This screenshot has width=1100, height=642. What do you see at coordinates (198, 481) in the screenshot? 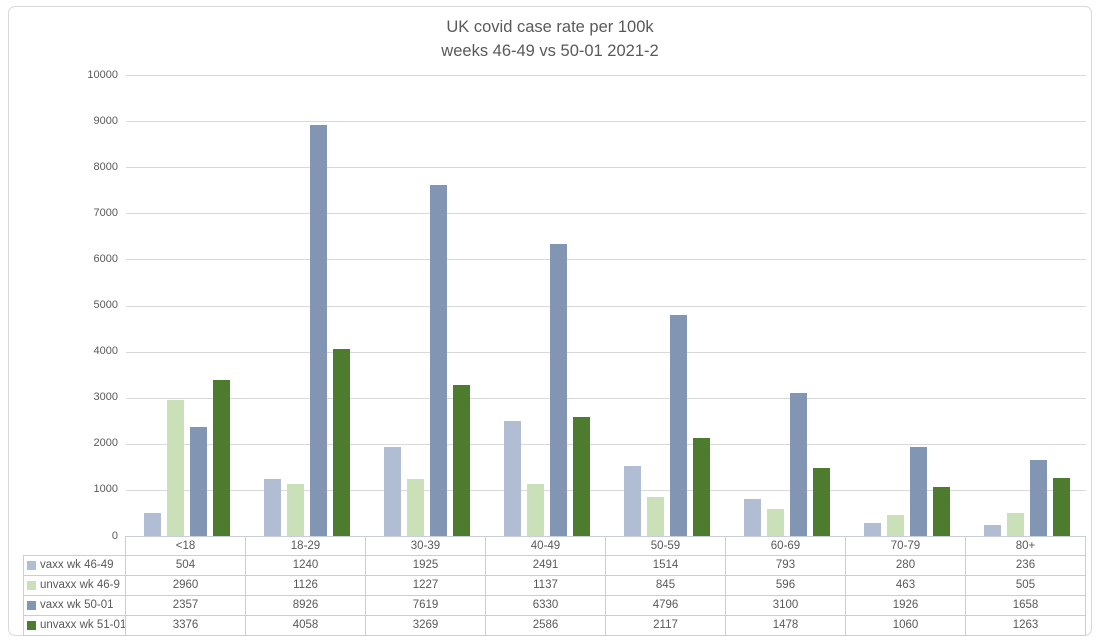
I see `bar-series3-<18` at bounding box center [198, 481].